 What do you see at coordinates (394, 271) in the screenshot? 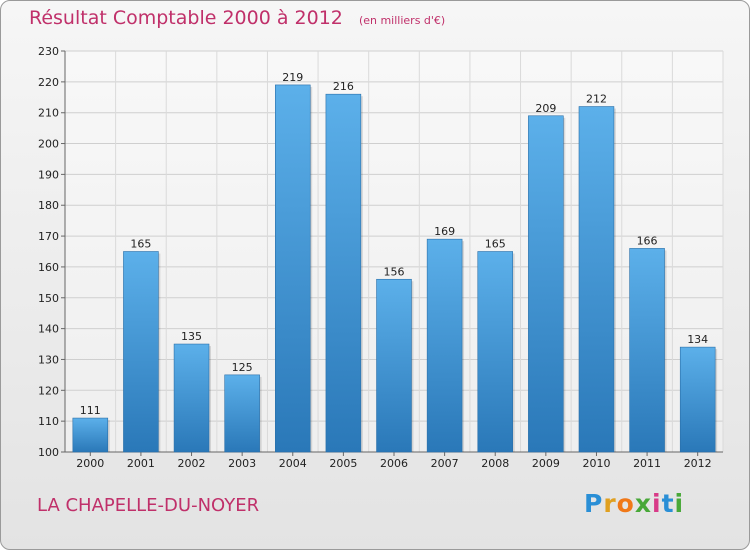
I see `data-label: 156` at bounding box center [394, 271].